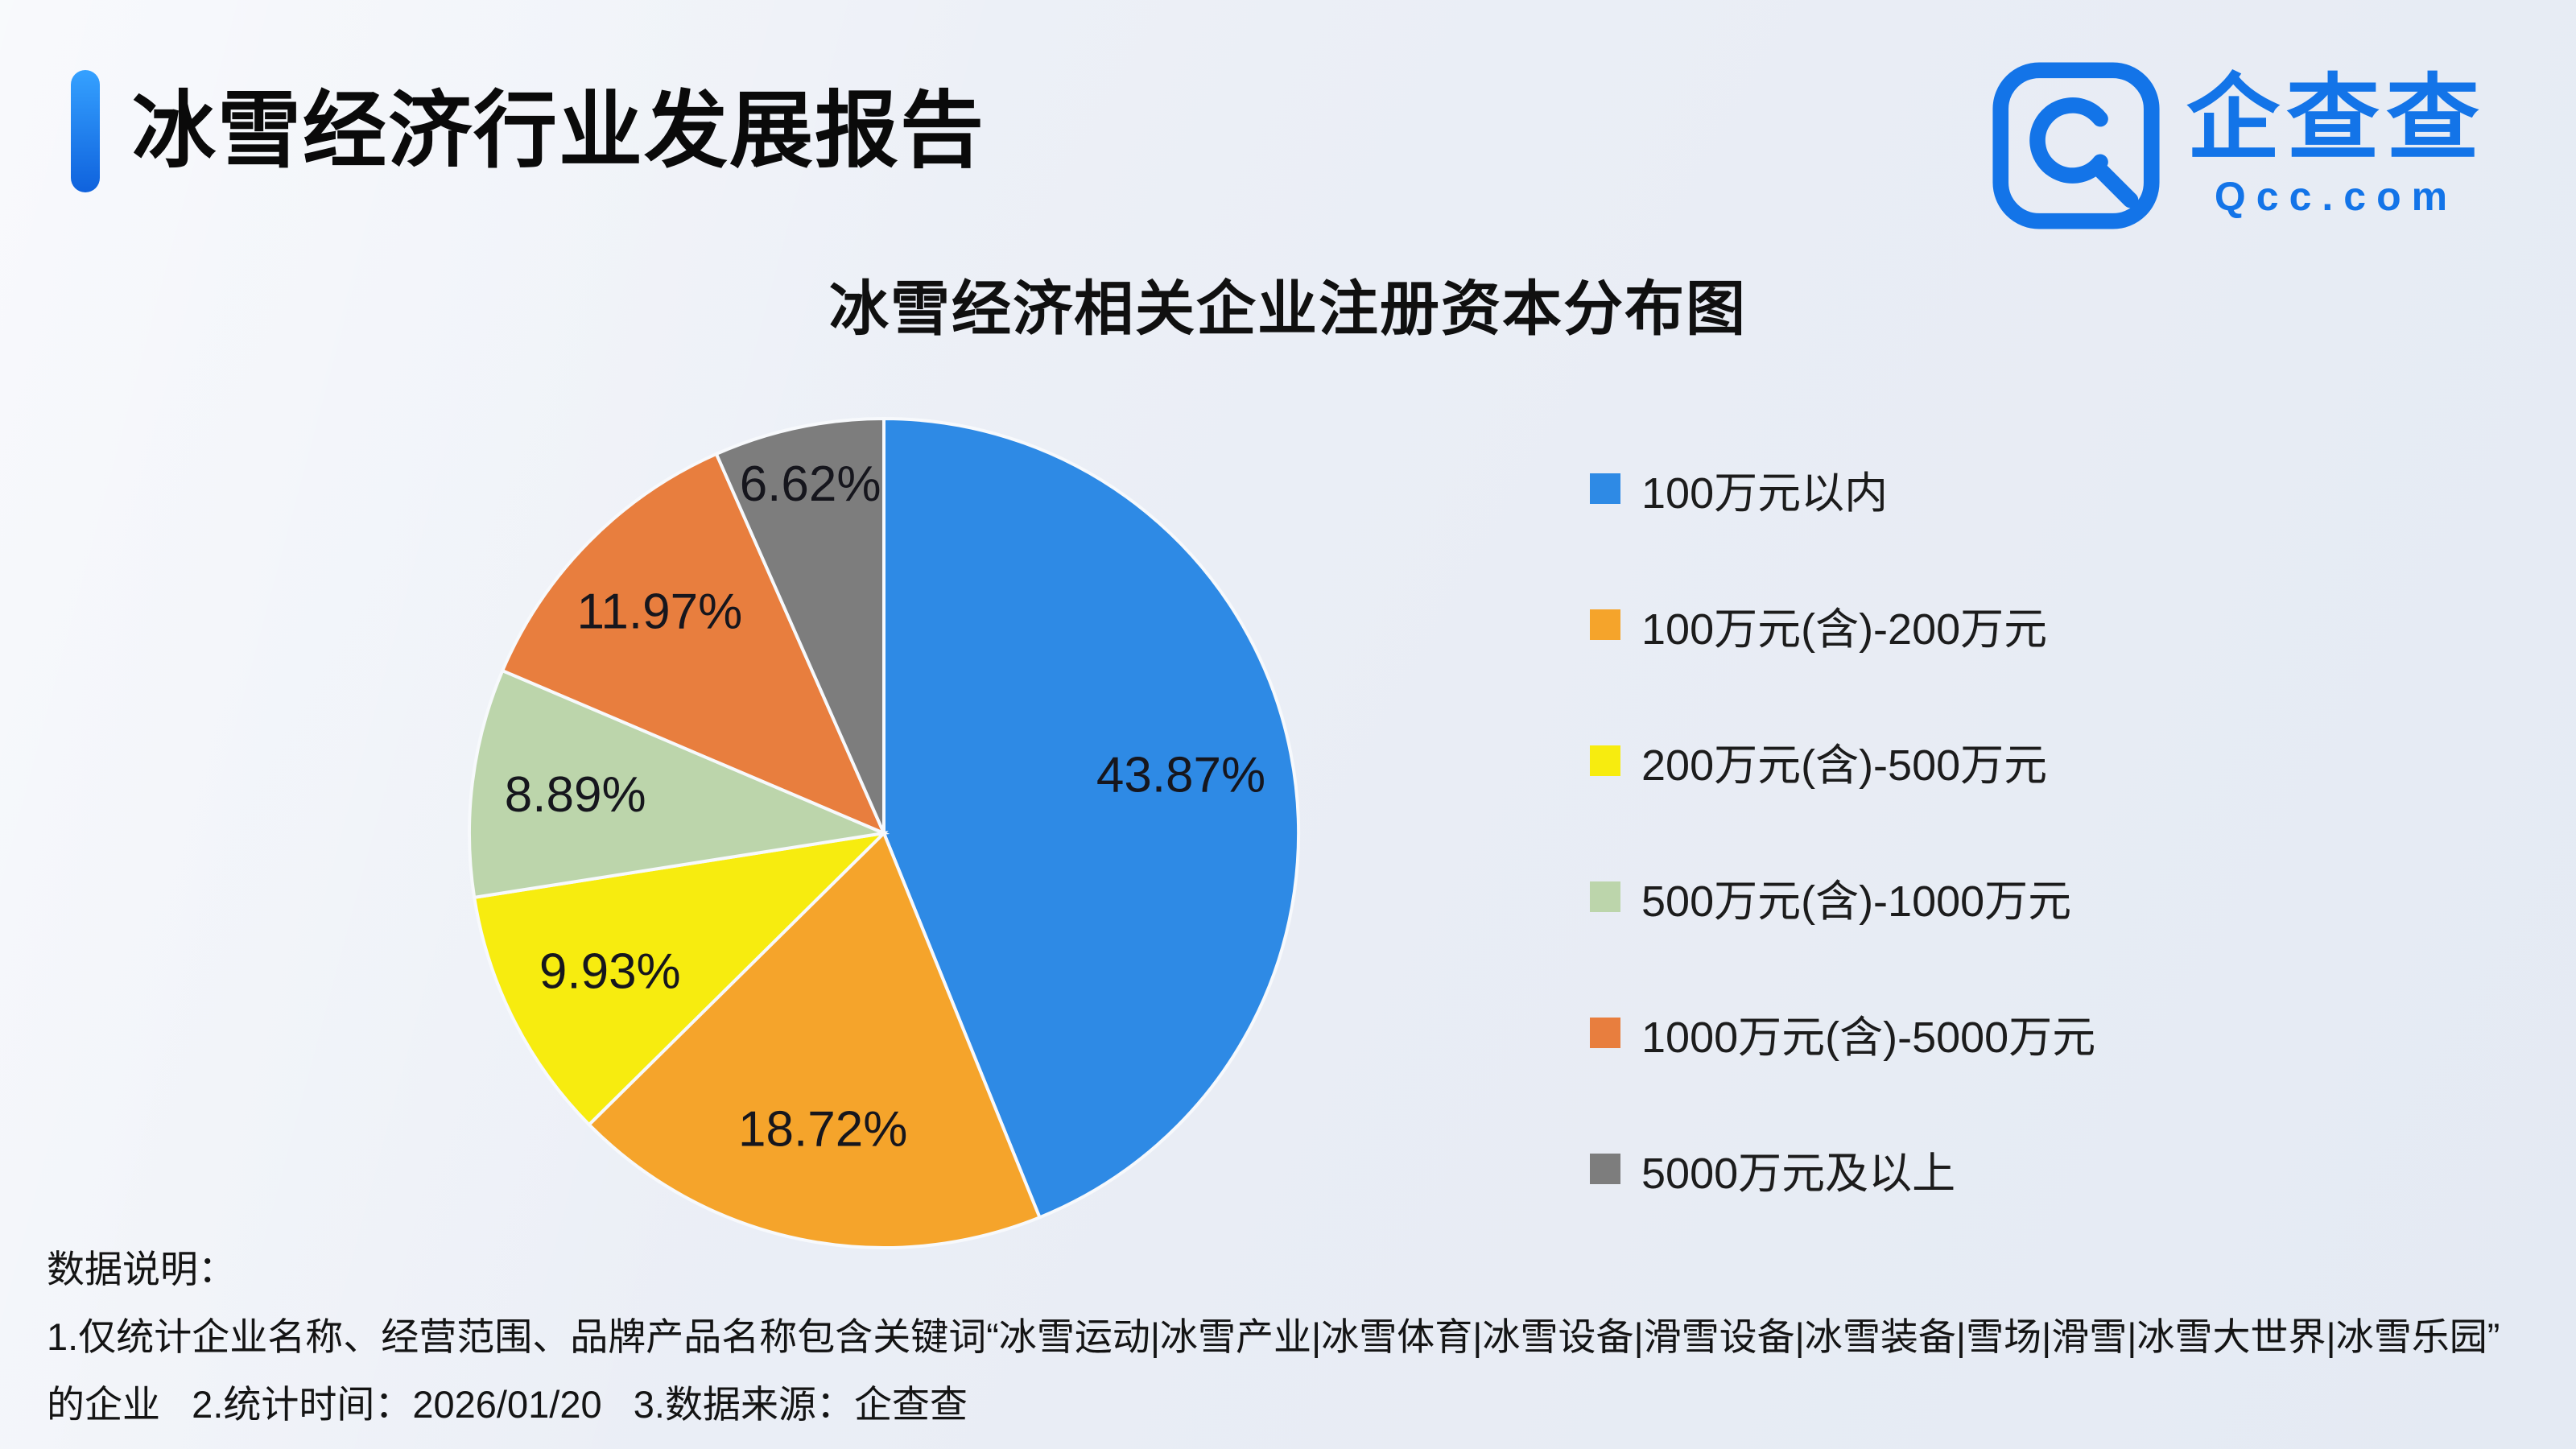 This screenshot has height=1449, width=2576. I want to click on qcc-logo: 企查查 Qcc.com, so click(2237, 145).